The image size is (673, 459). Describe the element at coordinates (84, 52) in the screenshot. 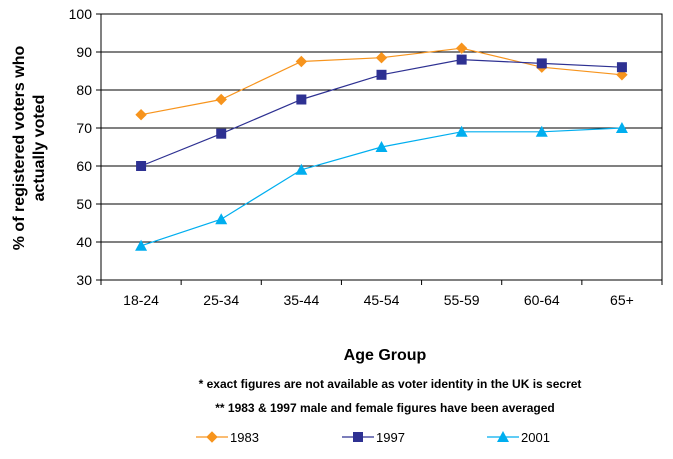

I see `y-tick-label: 90` at that location.